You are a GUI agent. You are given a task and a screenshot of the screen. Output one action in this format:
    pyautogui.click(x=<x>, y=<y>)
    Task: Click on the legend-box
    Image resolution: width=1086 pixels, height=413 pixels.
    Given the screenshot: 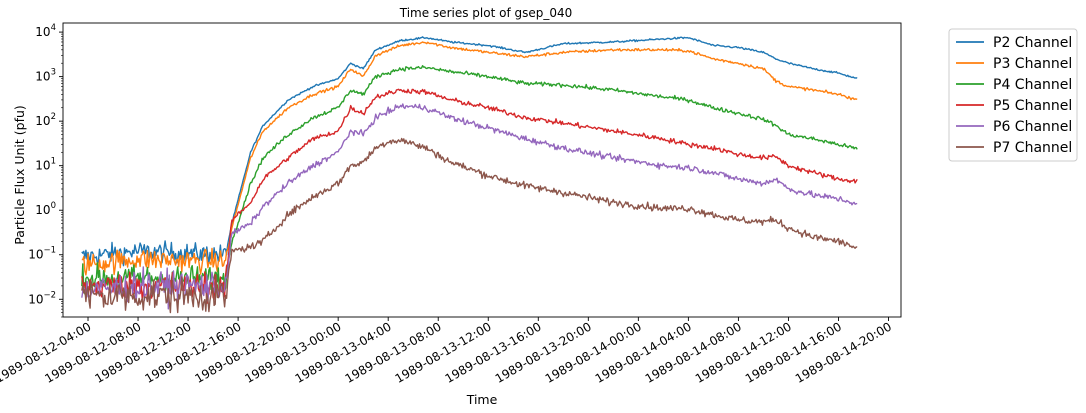 What is the action you would take?
    pyautogui.click(x=1013, y=95)
    